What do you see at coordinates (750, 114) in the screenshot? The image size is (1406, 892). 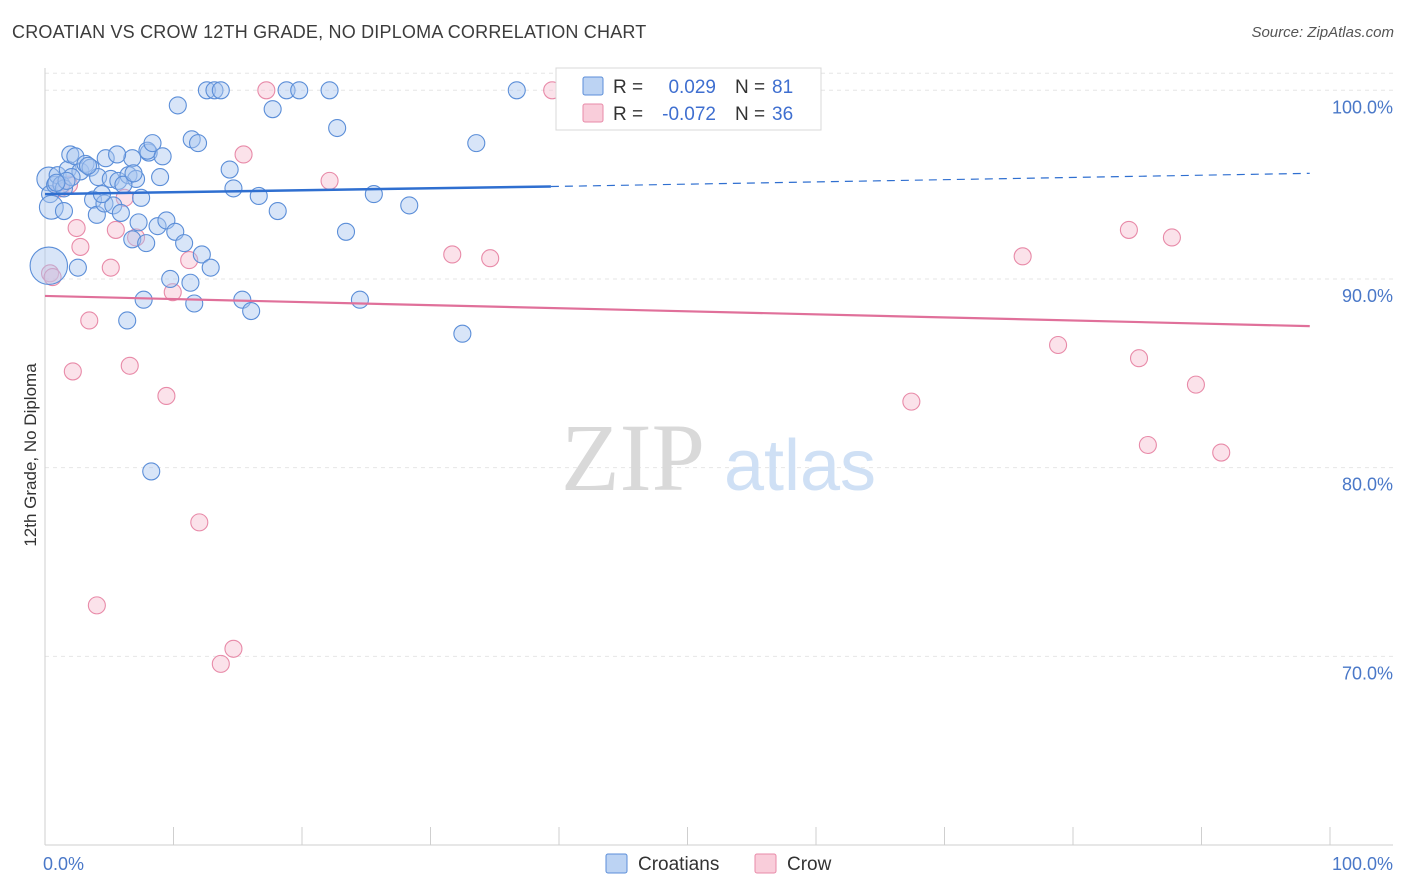 I see `legend-n-label-2: N =` at bounding box center [750, 114].